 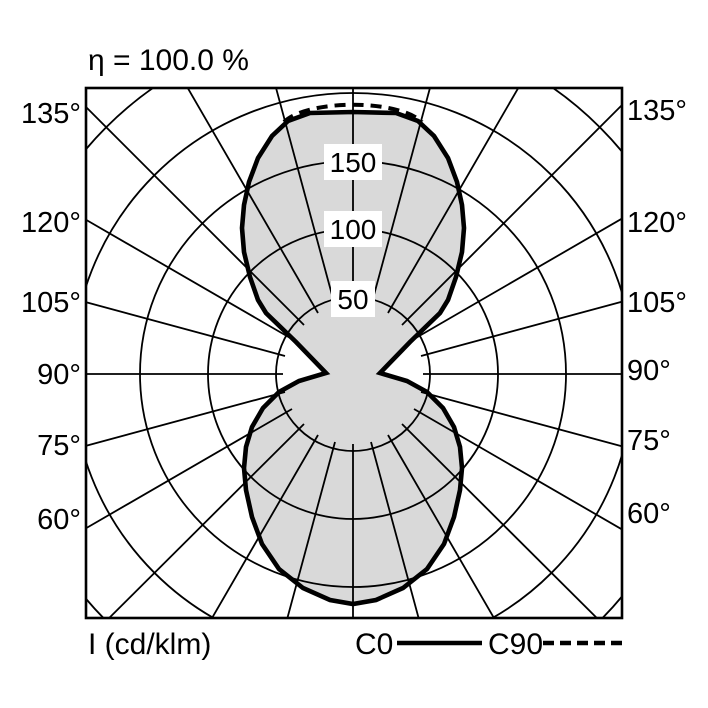 What do you see at coordinates (374, 644) in the screenshot?
I see `legend-c0-label: C0` at bounding box center [374, 644].